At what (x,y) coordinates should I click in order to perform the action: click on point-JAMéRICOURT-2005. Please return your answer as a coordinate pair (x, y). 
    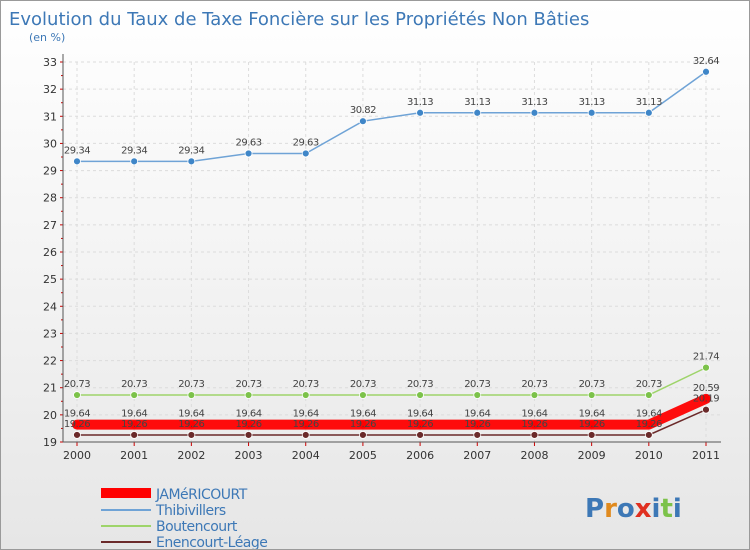
    Looking at the image, I should click on (363, 424).